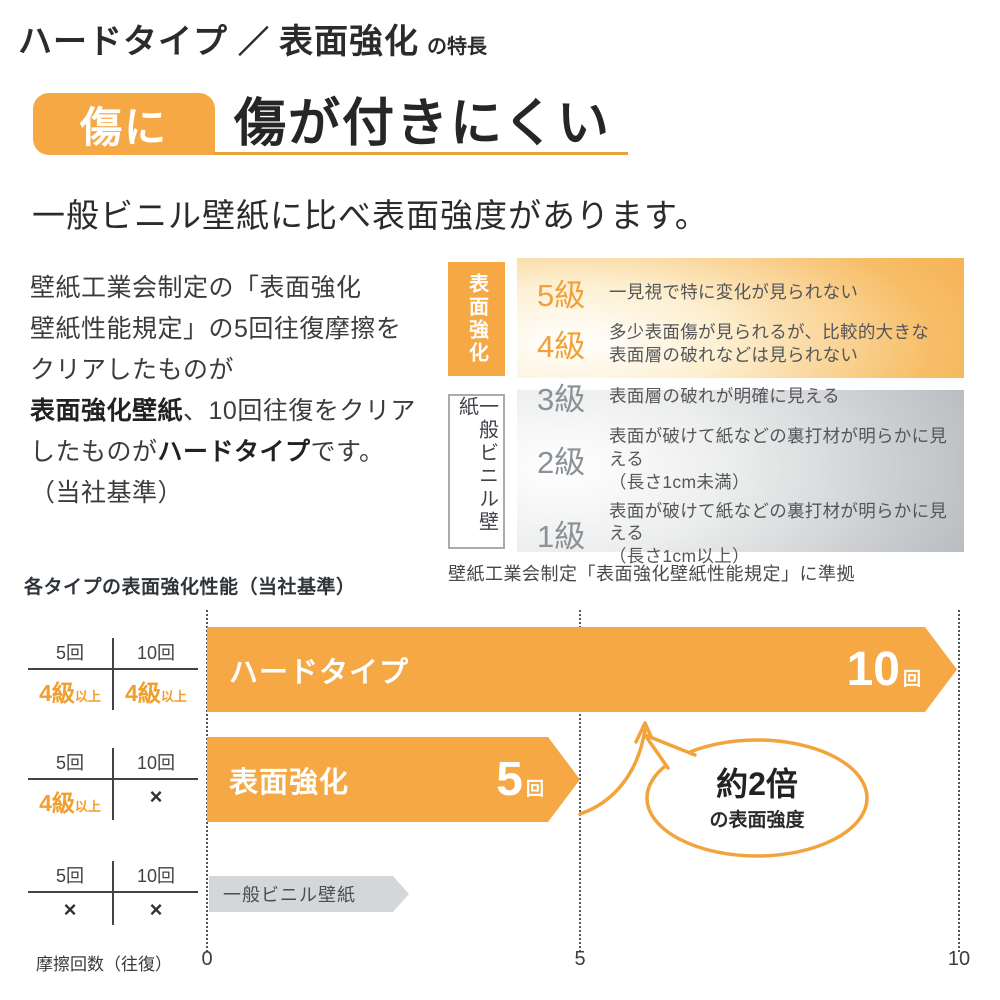 This screenshot has width=1000, height=1000. What do you see at coordinates (420, 153) in the screenshot?
I see `hero-underline` at bounding box center [420, 153].